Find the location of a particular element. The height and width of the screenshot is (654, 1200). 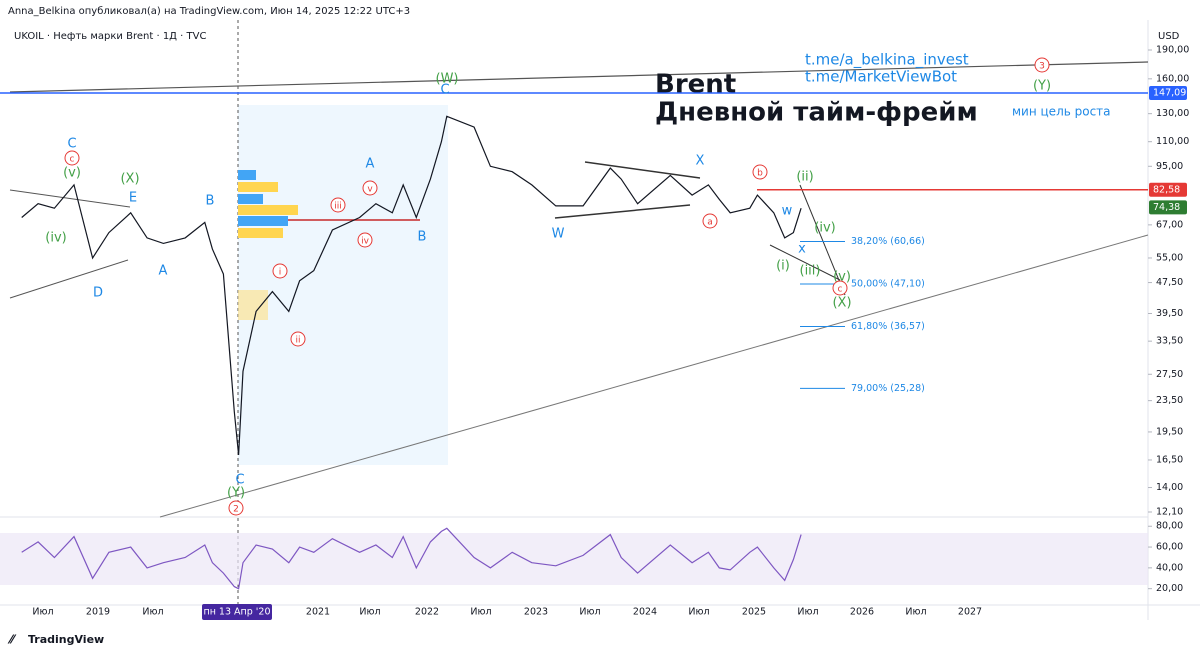

range-box is located at coordinates (343, 285).